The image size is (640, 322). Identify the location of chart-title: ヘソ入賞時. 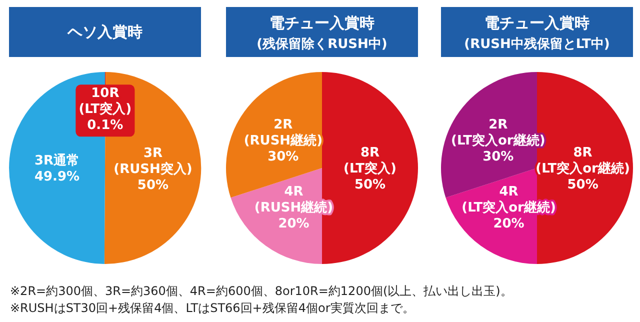
(104, 32).